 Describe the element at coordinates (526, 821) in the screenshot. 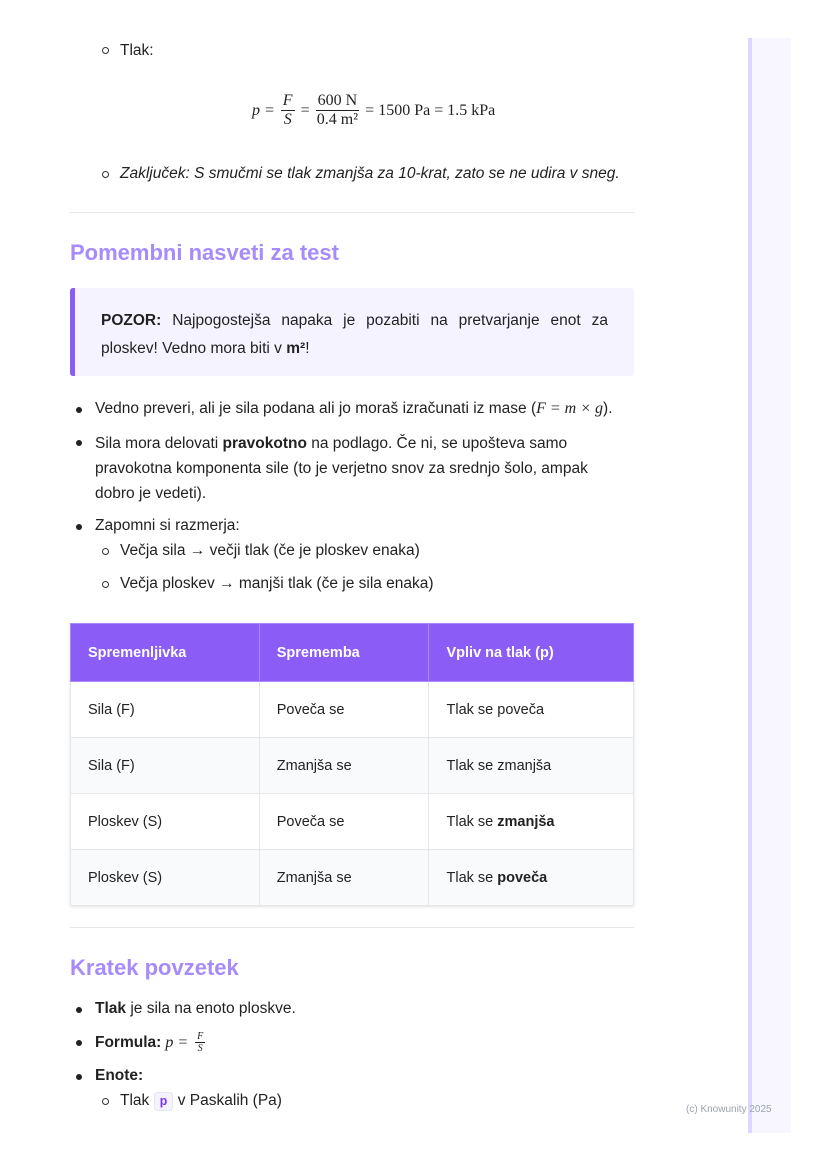

I see `bold-text: zmanjša` at that location.